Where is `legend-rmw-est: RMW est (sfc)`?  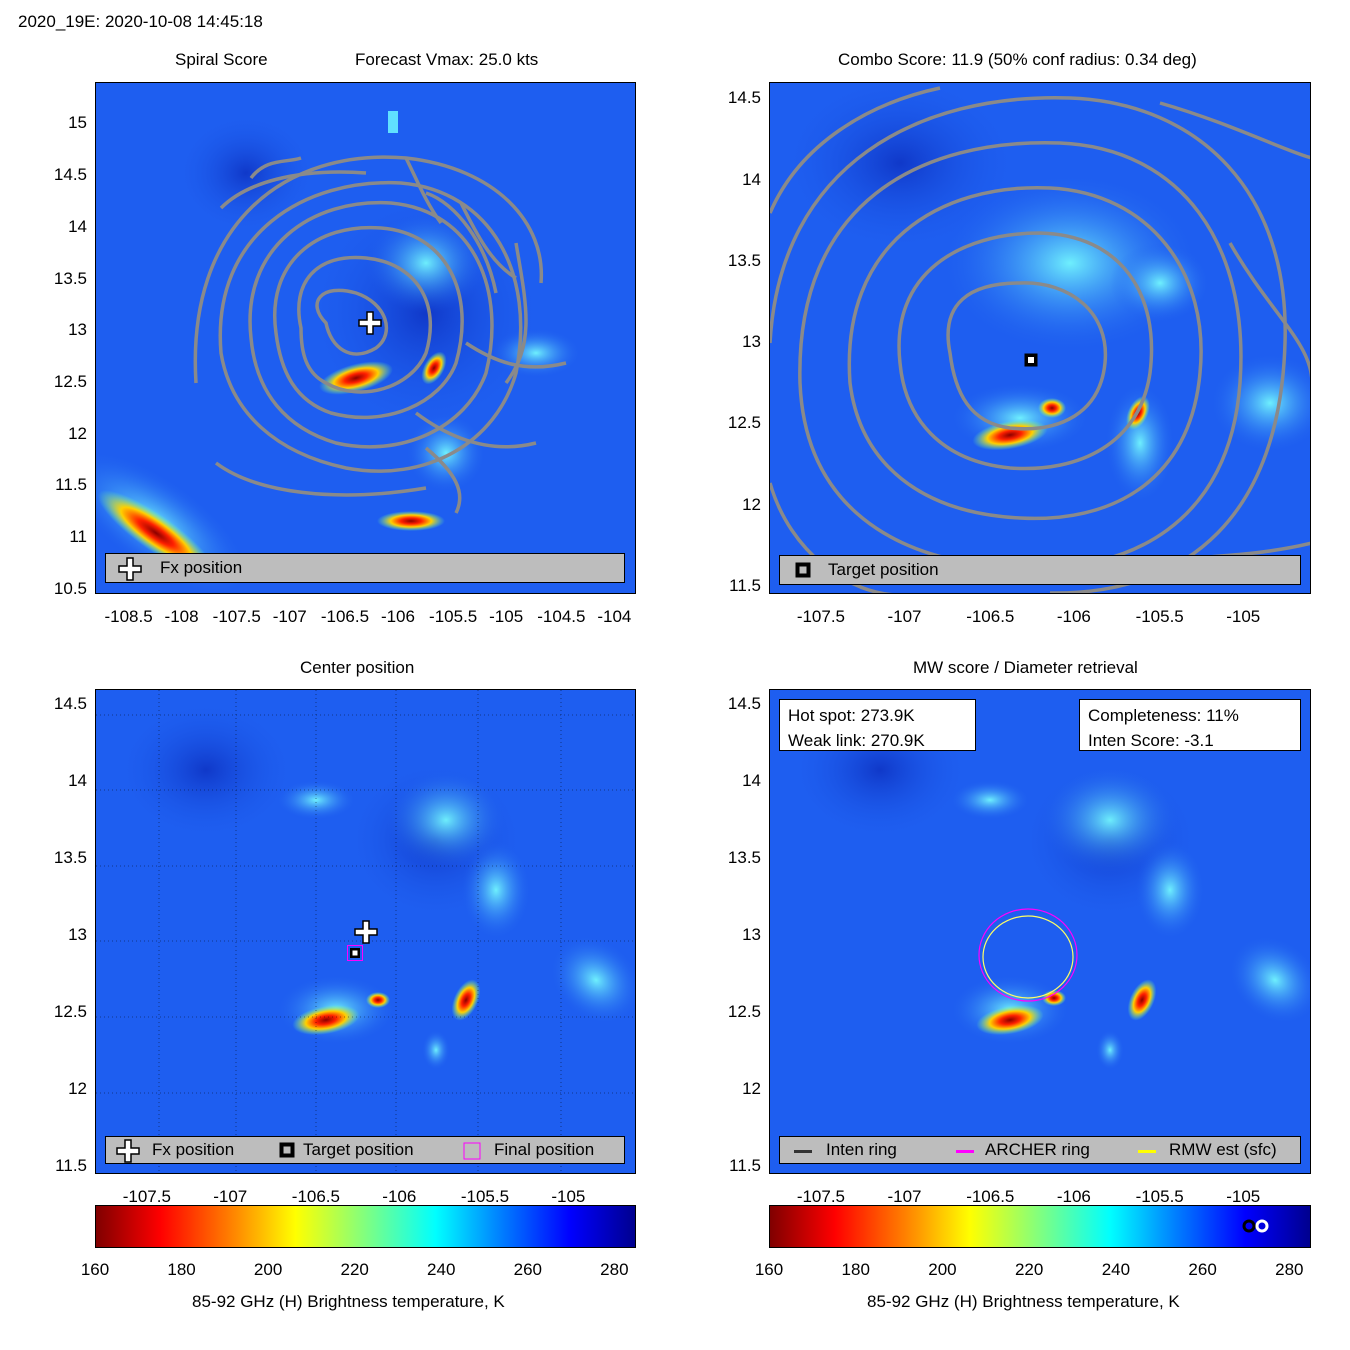
legend-rmw-est: RMW est (sfc) is located at coordinates (1223, 1149).